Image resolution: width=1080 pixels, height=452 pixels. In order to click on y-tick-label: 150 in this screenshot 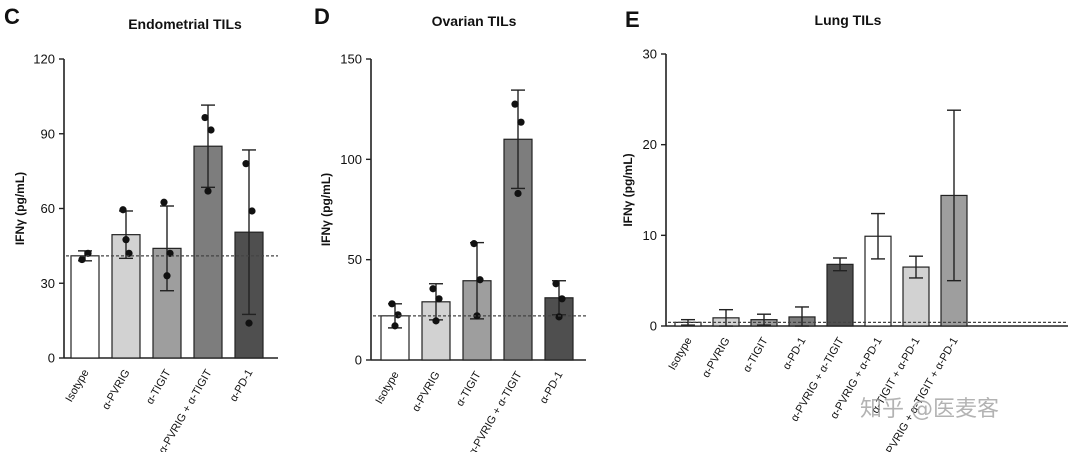, I will do `click(351, 59)`.